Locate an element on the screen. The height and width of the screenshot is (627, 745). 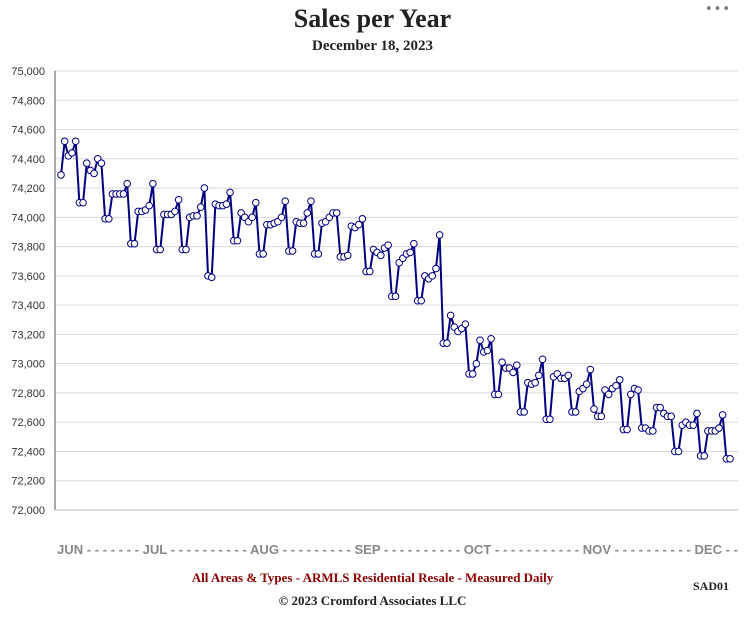
y-tick-label: 74,600 is located at coordinates (28, 131).